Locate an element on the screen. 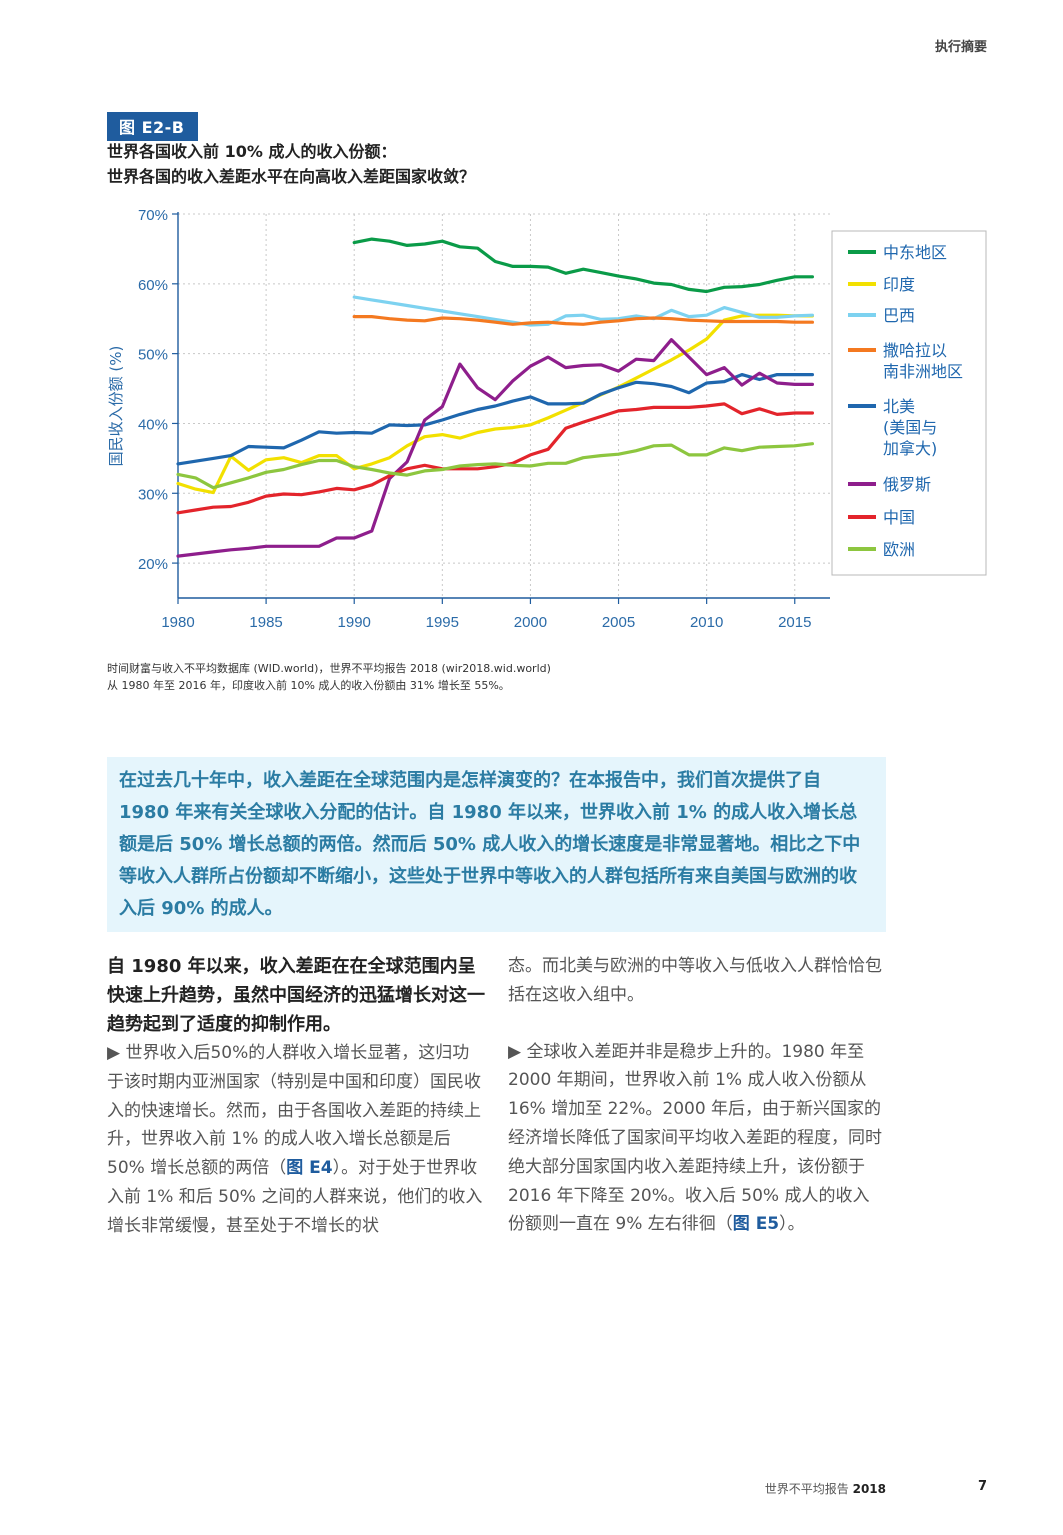 This screenshot has height=1535, width=1063. figure-title-line1: 世界各国收入前 10% 成人的收入份额： is located at coordinates (252, 151).